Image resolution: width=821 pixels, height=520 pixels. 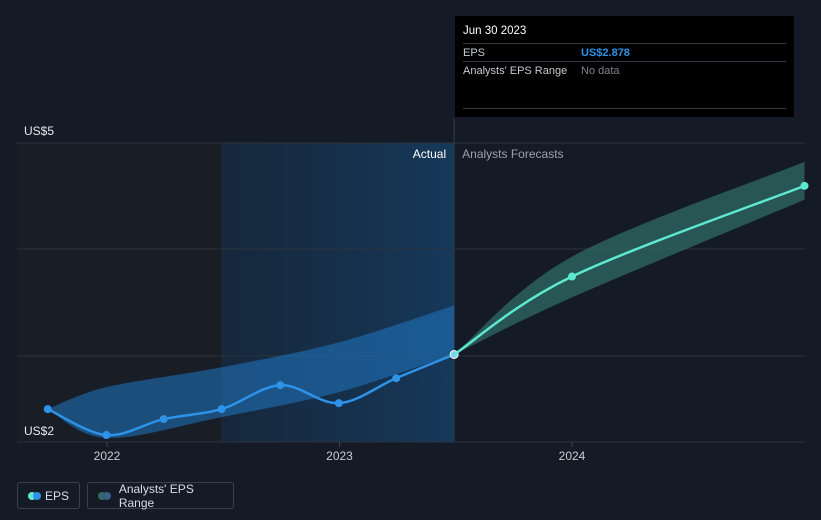 What do you see at coordinates (251, 372) in the screenshot?
I see `past-eps-range-band` at bounding box center [251, 372].